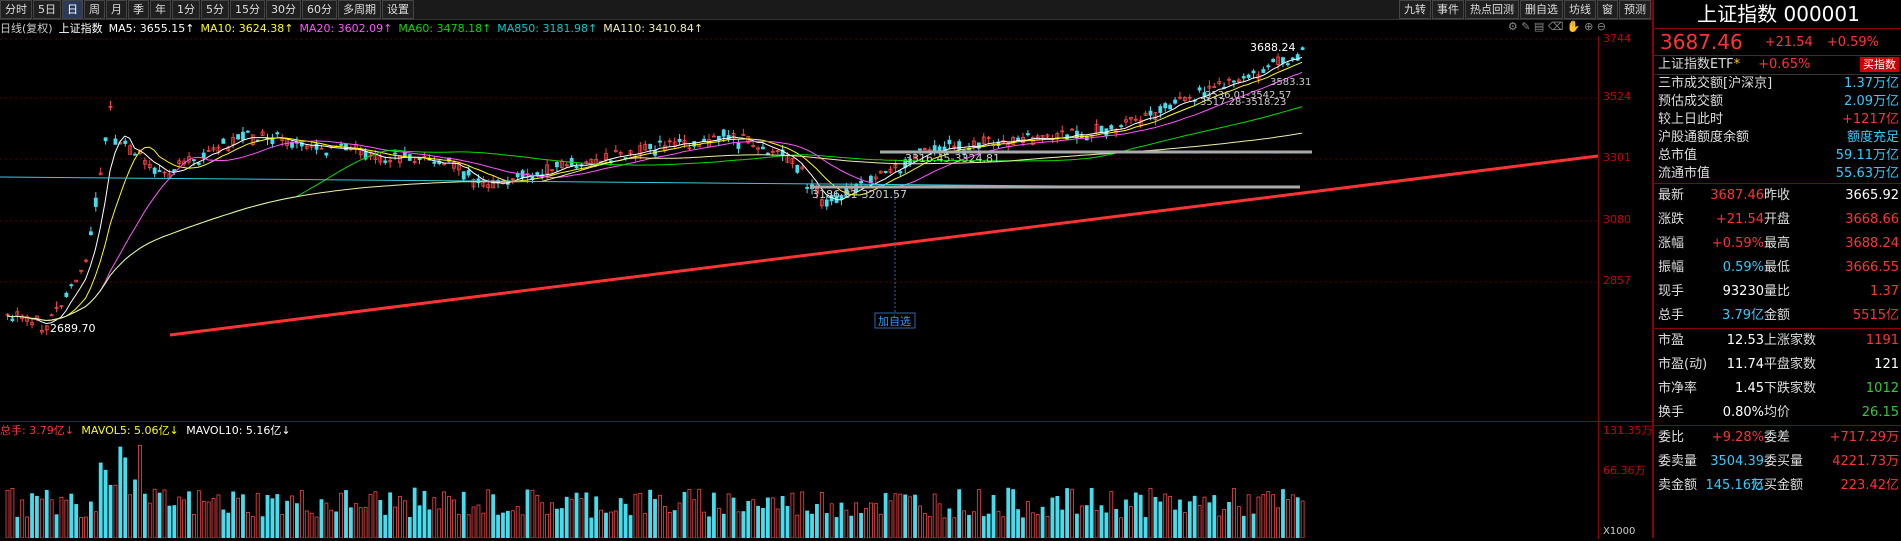 This screenshot has height=541, width=1901. Describe the element at coordinates (1743, 267) in the screenshot. I see `grid-value: 0.59%` at that location.